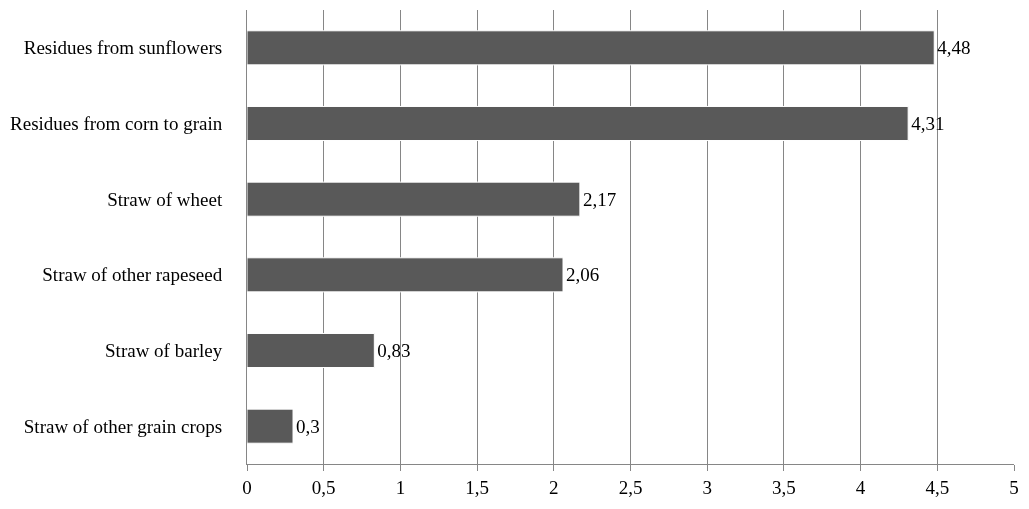 The width and height of the screenshot is (1029, 509). I want to click on y-tick-label: Straw of other grain crops, so click(123, 426).